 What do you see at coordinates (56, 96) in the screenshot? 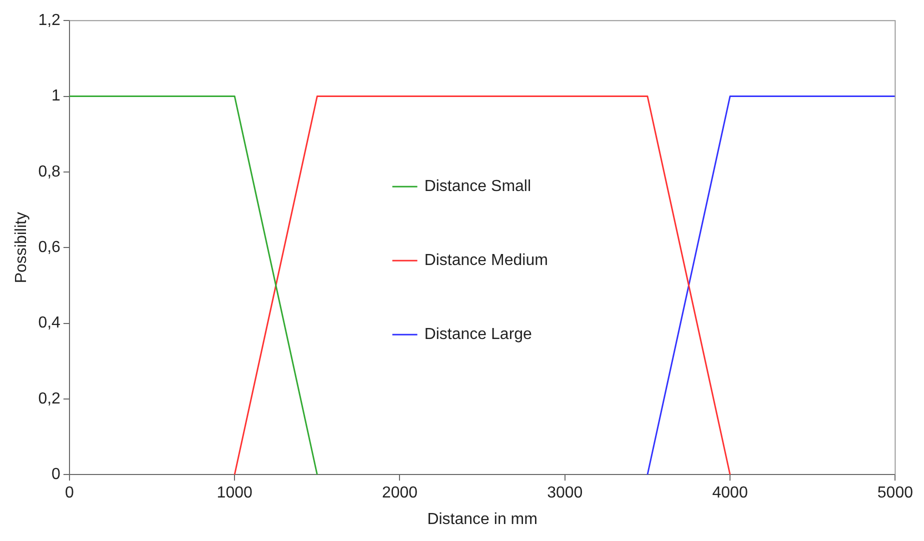
I see `y-tick-label: 1` at bounding box center [56, 96].